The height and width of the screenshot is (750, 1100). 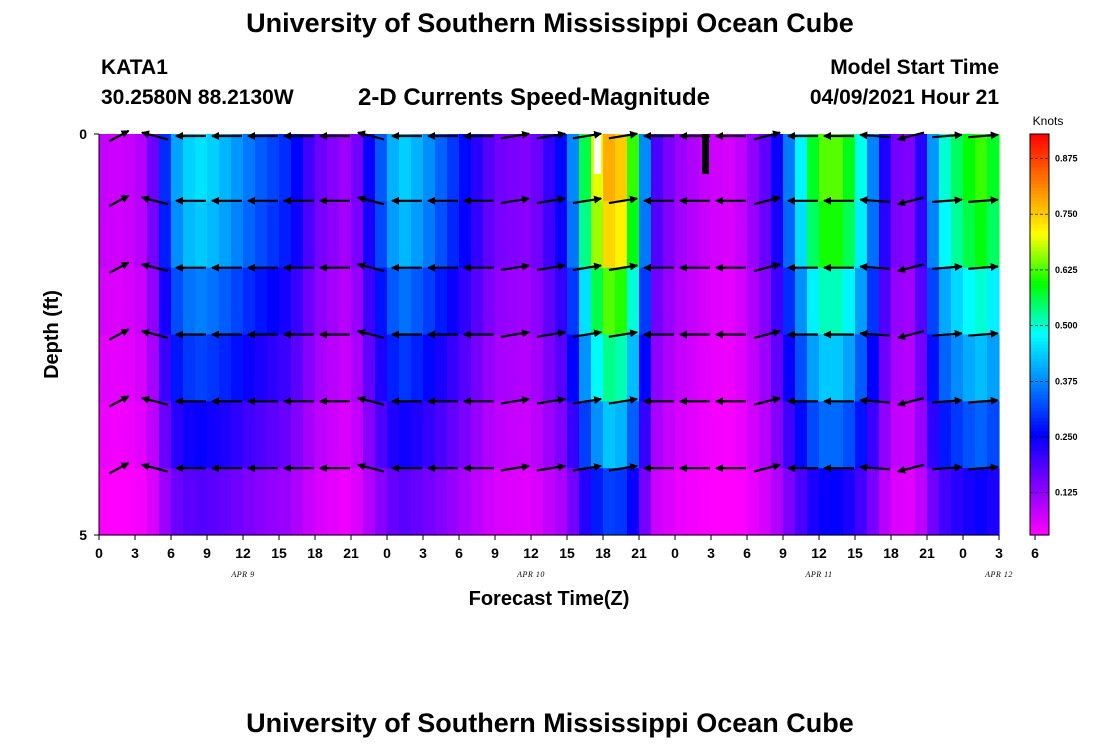 What do you see at coordinates (534, 97) in the screenshot?
I see `chart-subtitle: 2-D Currents Speed-Magnitude` at bounding box center [534, 97].